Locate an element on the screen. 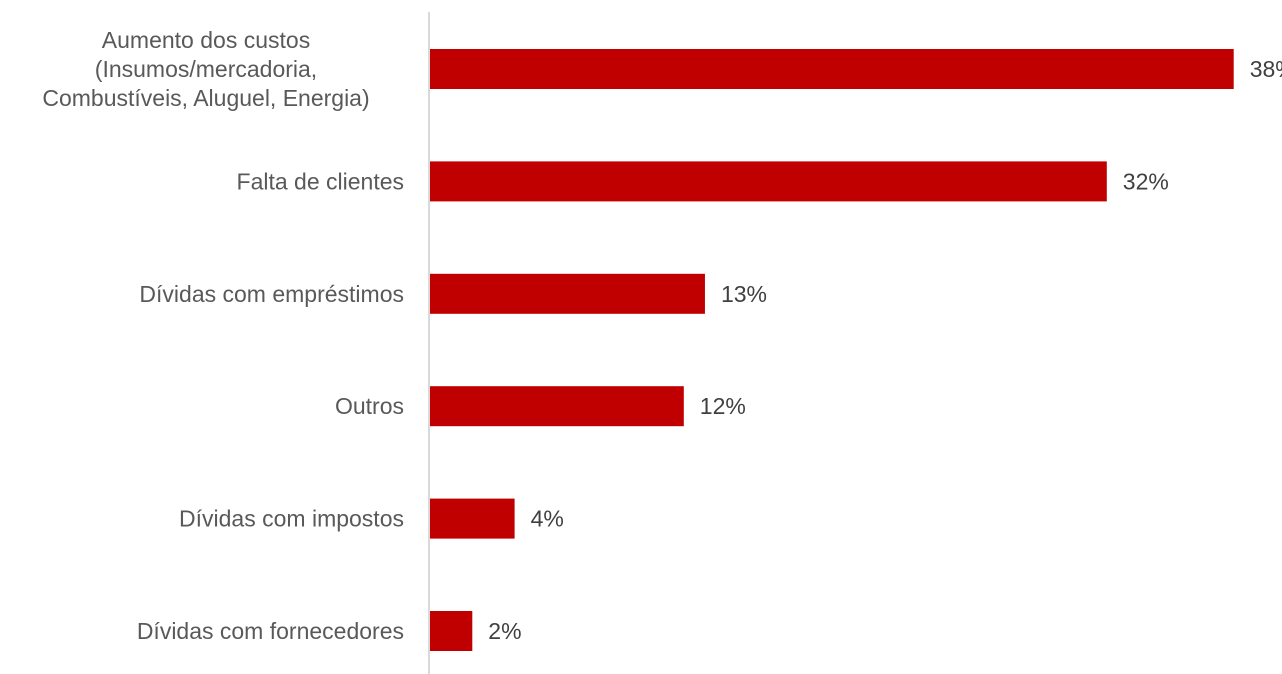 The width and height of the screenshot is (1282, 674). category-label-3: Dívidas com empréstimos is located at coordinates (271, 294).